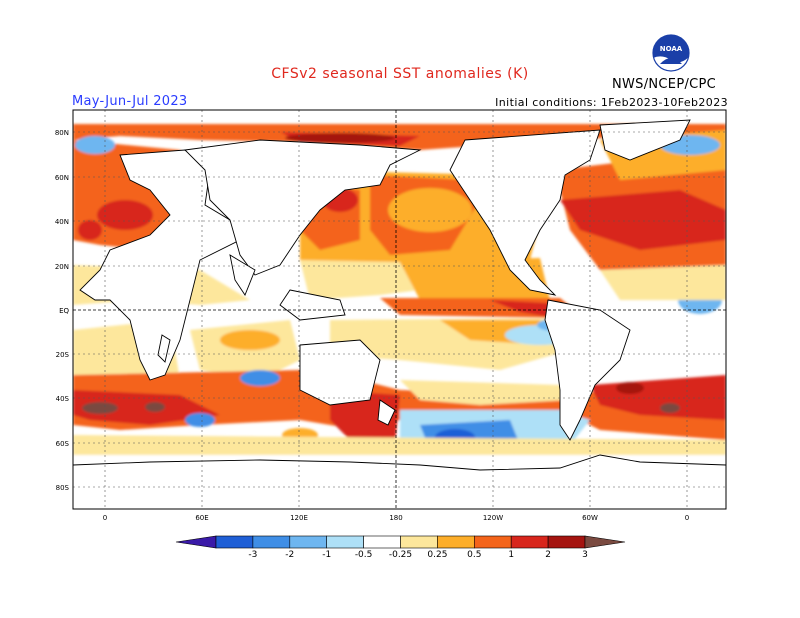 This screenshot has width=800, height=618. Describe the element at coordinates (63, 355) in the screenshot. I see `lat-label-20s: 20S` at that location.